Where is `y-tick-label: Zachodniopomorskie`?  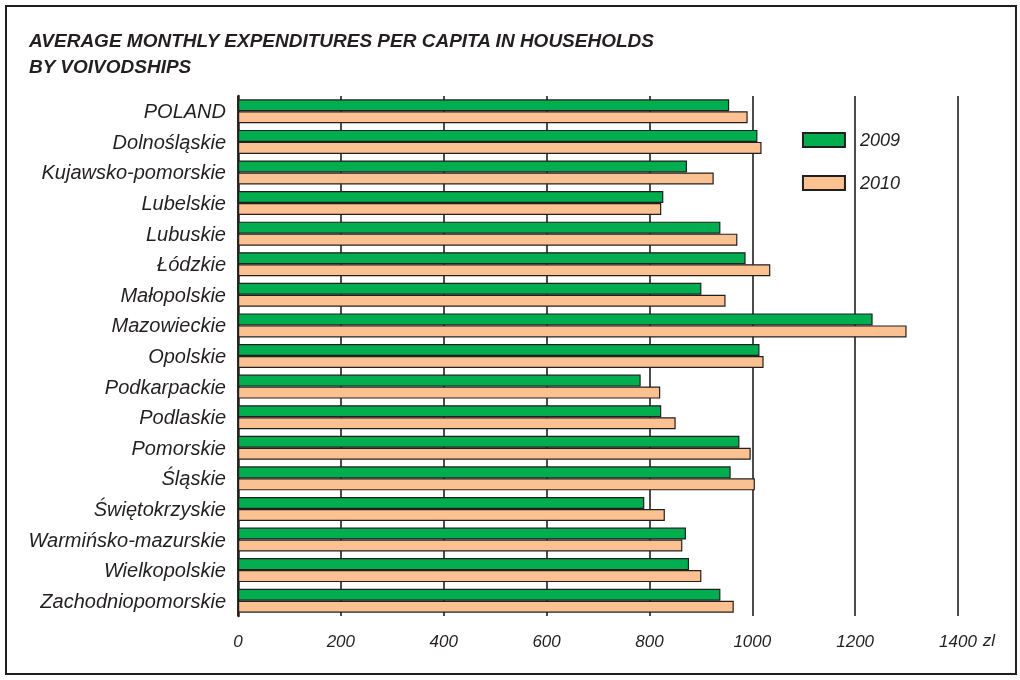 y-tick-label: Zachodniopomorskie is located at coordinates (132, 600).